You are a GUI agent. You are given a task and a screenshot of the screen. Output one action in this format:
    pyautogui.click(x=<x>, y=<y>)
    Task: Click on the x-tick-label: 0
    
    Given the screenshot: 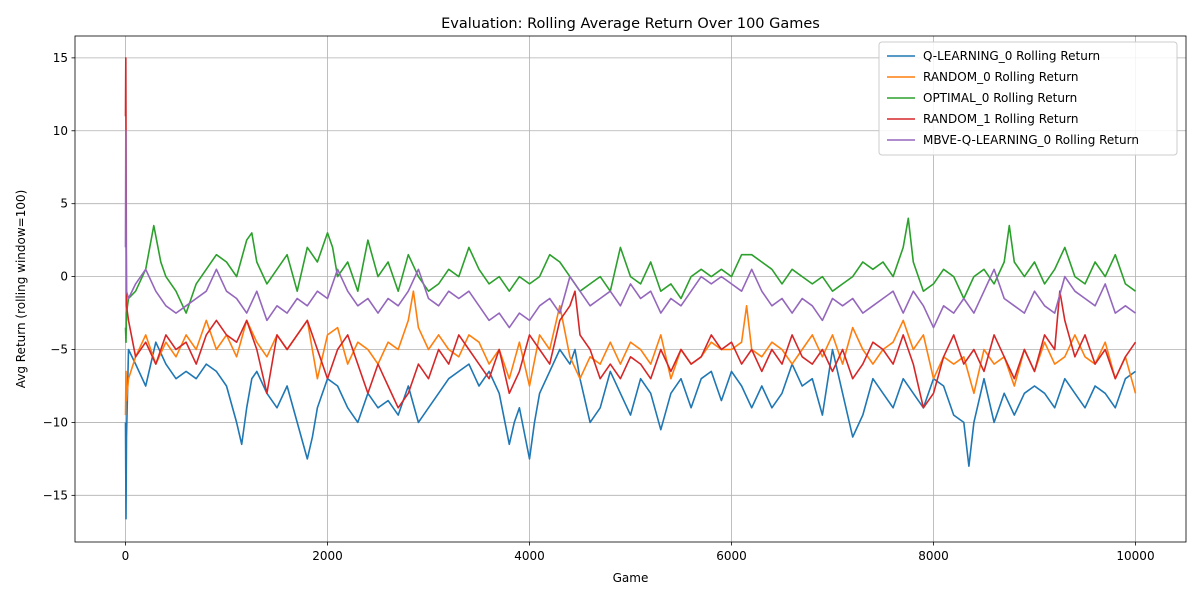 What is the action you would take?
    pyautogui.click(x=126, y=556)
    